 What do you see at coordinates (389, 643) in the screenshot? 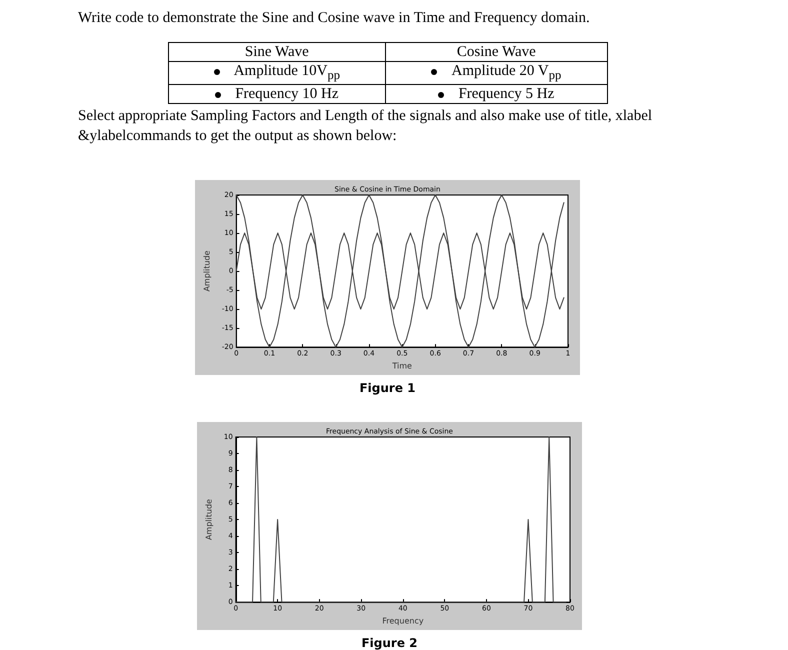
I see `caption: Figure 2` at bounding box center [389, 643].